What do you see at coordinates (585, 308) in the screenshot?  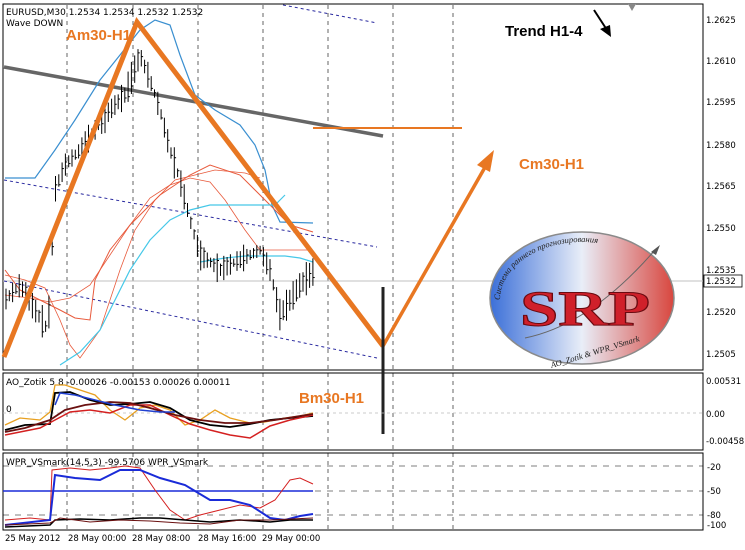 I see `srp-logo-letters: SRP` at bounding box center [585, 308].